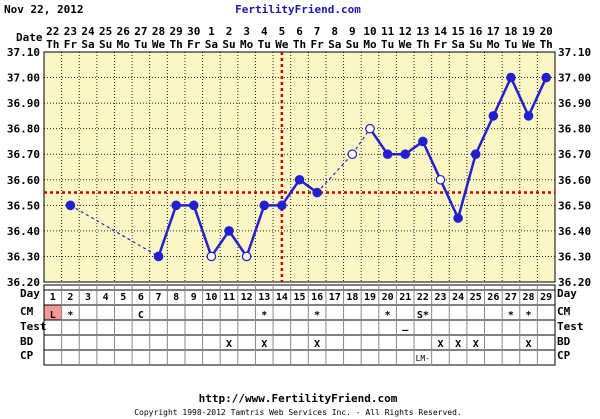  What do you see at coordinates (88, 31) in the screenshot?
I see `date-label: 24` at bounding box center [88, 31].